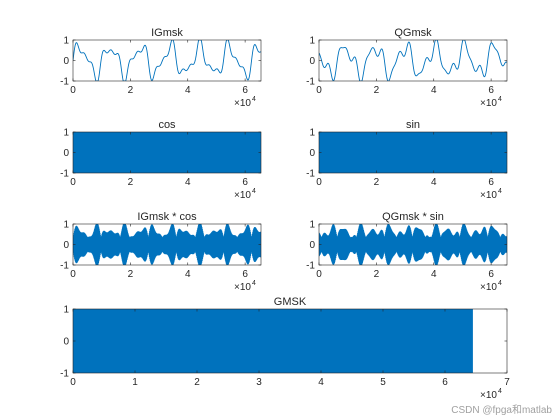 Image resolution: width=560 pixels, height=420 pixels. What do you see at coordinates (259, 382) in the screenshot?
I see `x-tick-label: 3` at bounding box center [259, 382].